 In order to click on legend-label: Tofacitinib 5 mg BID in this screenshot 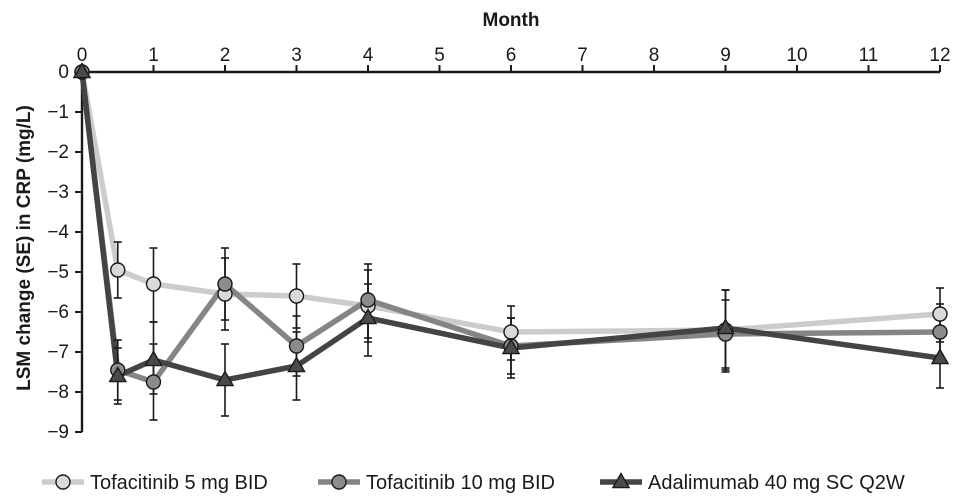, I will do `click(179, 483)`.